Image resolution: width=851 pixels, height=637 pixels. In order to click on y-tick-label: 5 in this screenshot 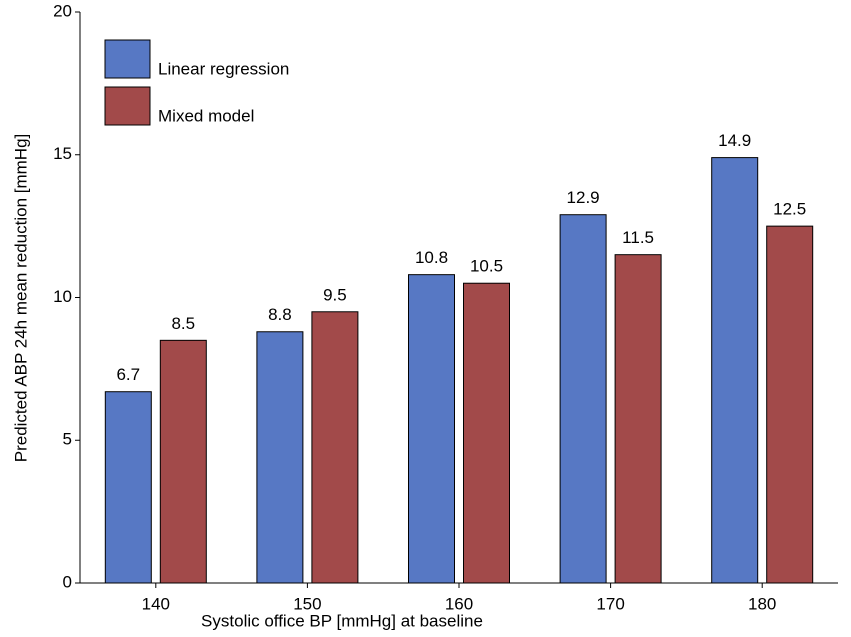, I will do `click(67, 439)`.